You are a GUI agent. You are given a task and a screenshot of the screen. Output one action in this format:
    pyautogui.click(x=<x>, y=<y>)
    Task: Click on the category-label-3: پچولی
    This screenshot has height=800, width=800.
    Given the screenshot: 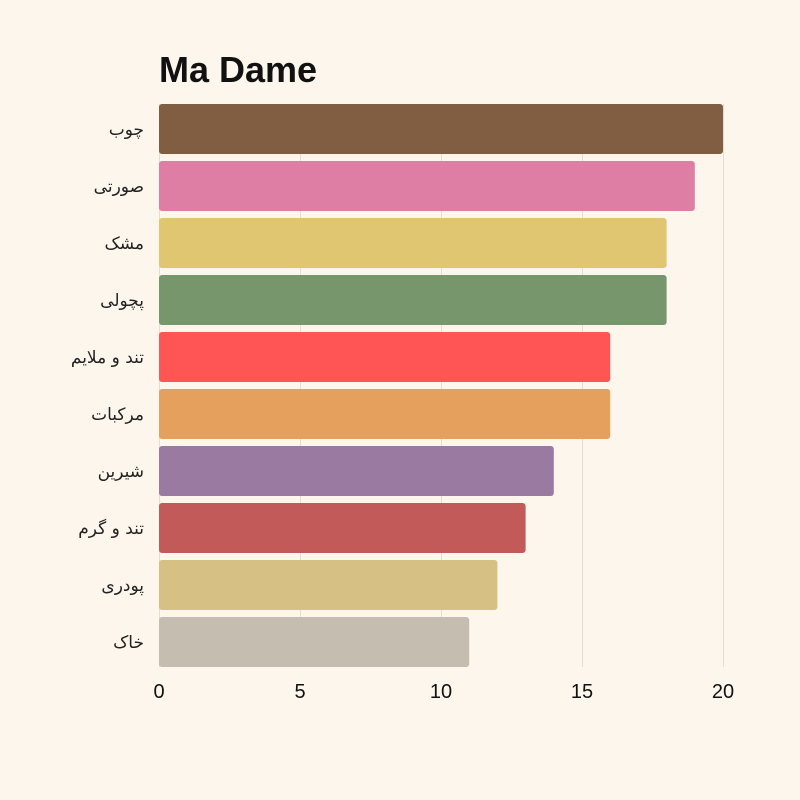 What is the action you would take?
    pyautogui.click(x=122, y=301)
    